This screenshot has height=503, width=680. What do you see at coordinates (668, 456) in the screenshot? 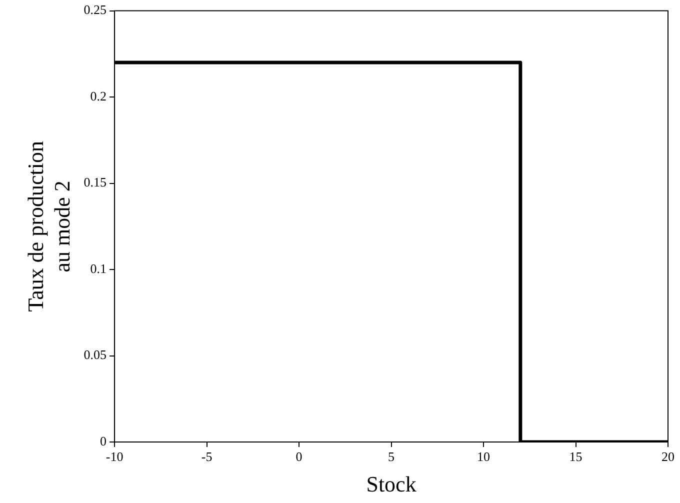
I see `x-tick-label: 20` at bounding box center [668, 456].